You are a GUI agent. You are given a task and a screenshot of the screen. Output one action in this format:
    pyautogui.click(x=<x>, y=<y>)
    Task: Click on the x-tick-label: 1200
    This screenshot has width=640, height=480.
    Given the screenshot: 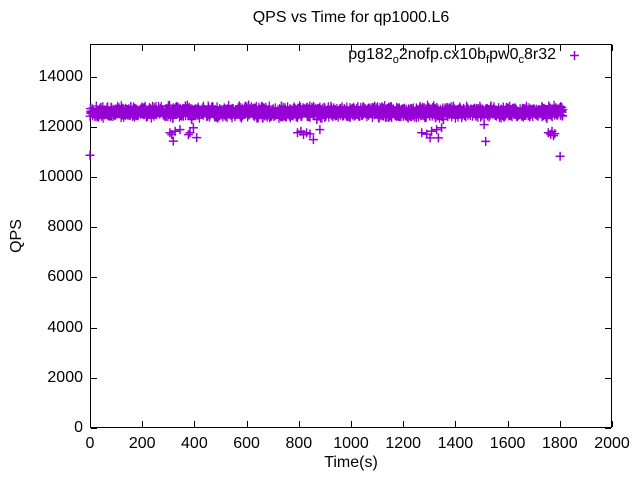 What is the action you would take?
    pyautogui.click(x=403, y=443)
    